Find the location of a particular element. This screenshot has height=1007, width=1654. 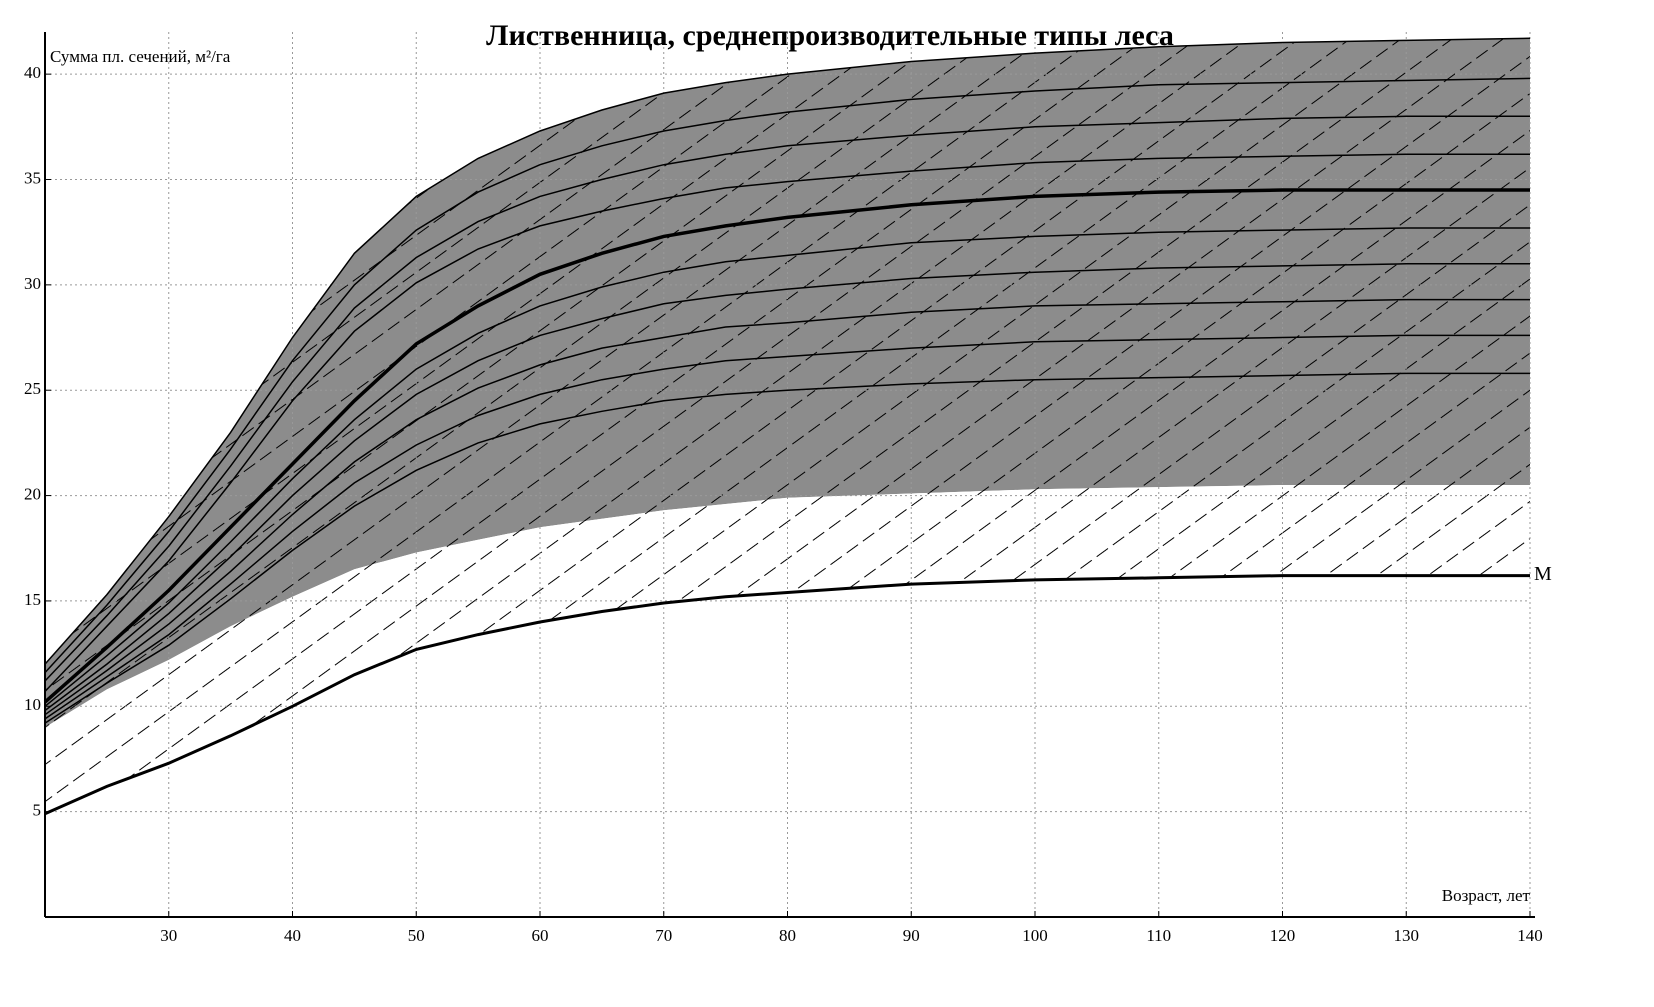

x-axis-label: Возраст, лет is located at coordinates (1486, 895).